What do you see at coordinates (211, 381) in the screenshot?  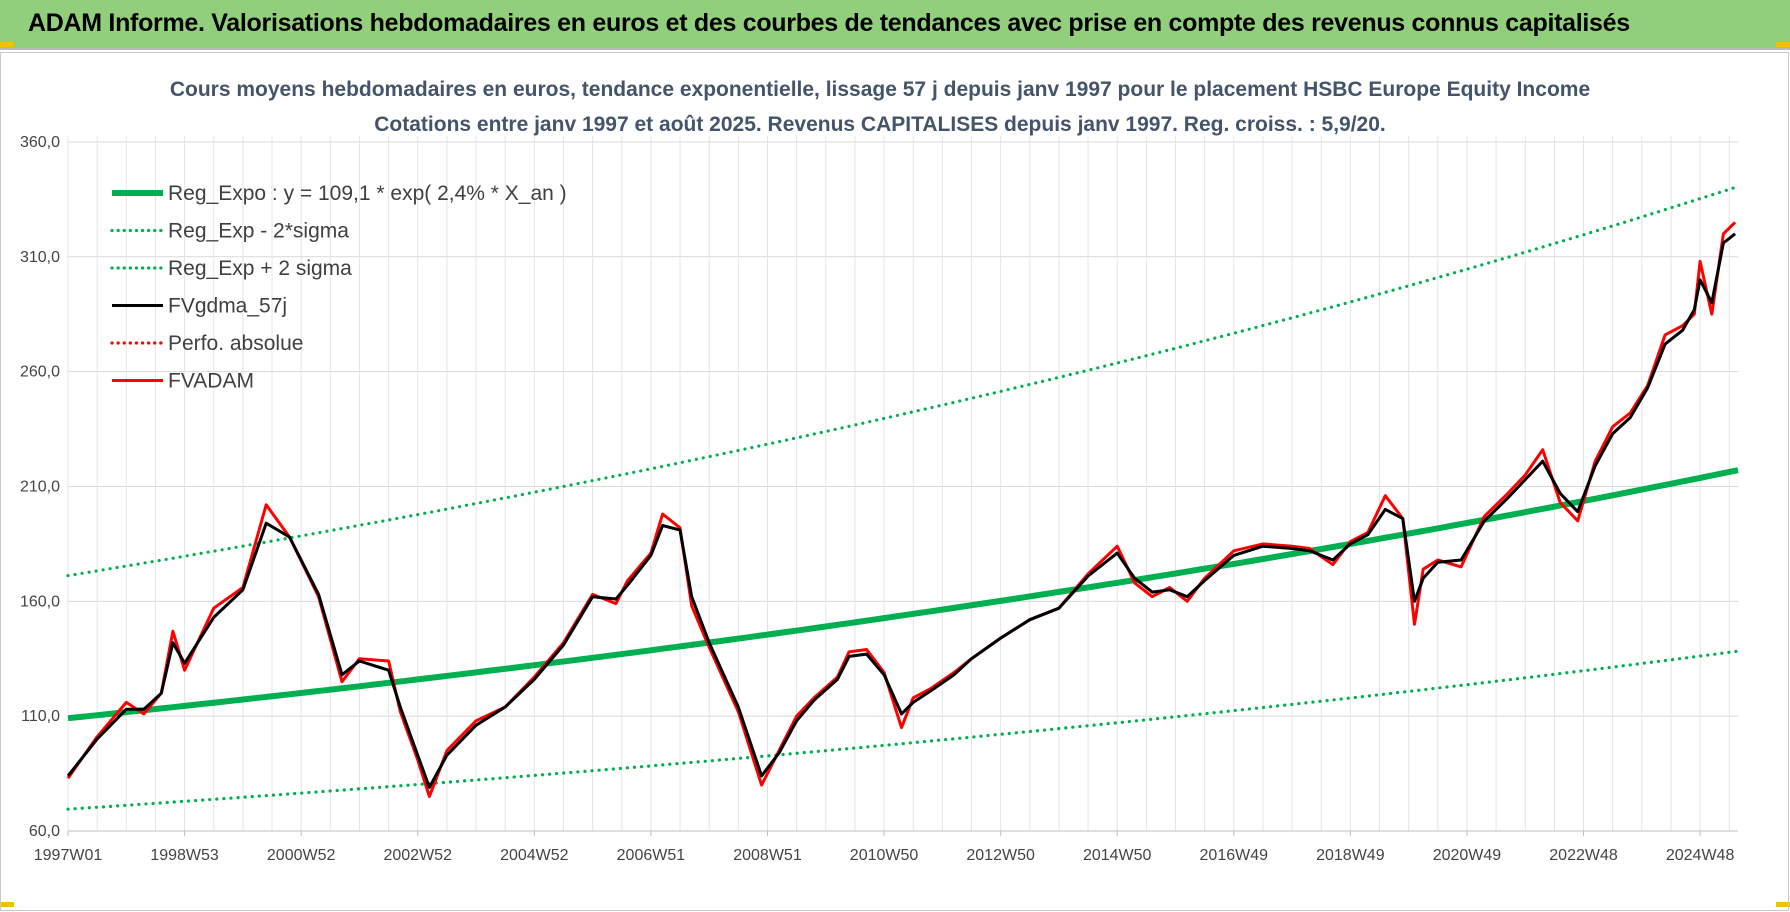 I see `legend-label: FVADAM` at bounding box center [211, 381].